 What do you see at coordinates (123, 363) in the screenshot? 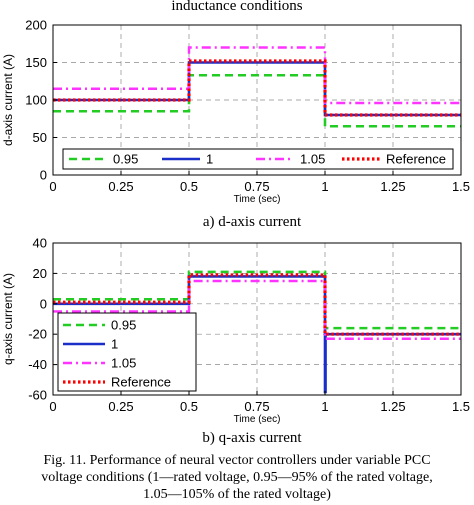
I see `chart1-legend-label-2: 1.05` at bounding box center [123, 363].